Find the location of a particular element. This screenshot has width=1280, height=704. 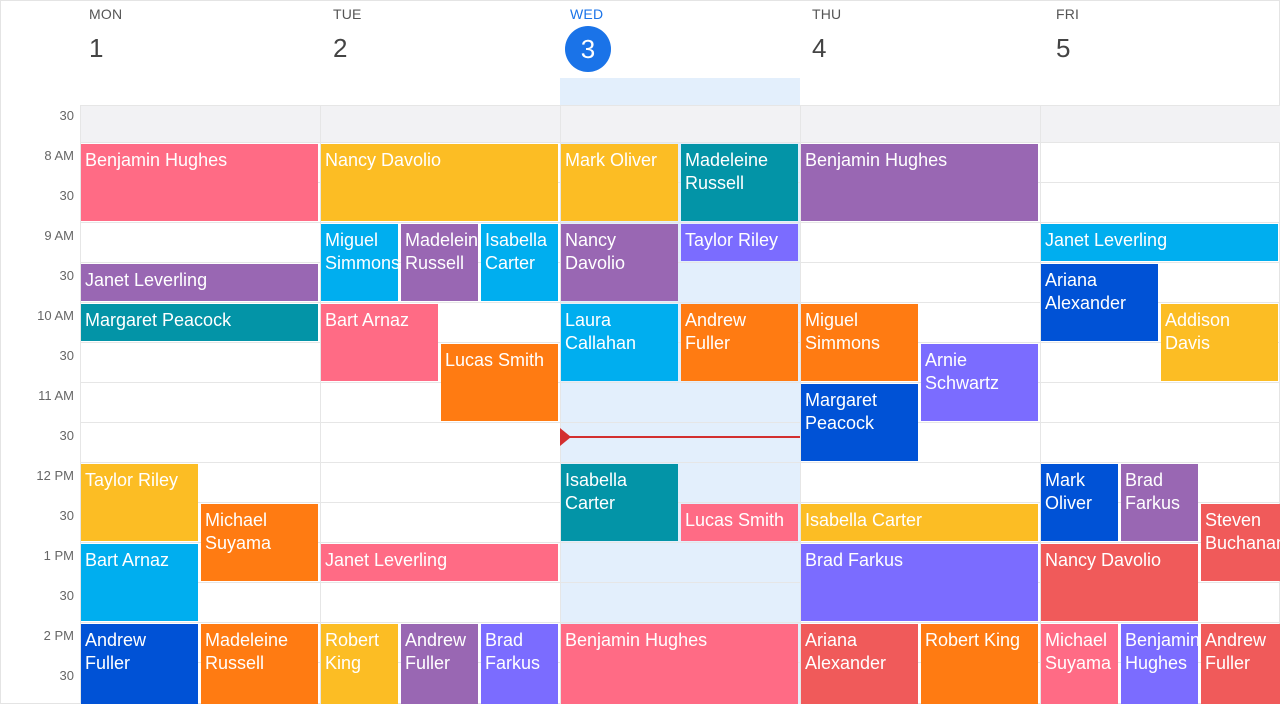

event-block: Arnie Schwartz is located at coordinates (979, 382).